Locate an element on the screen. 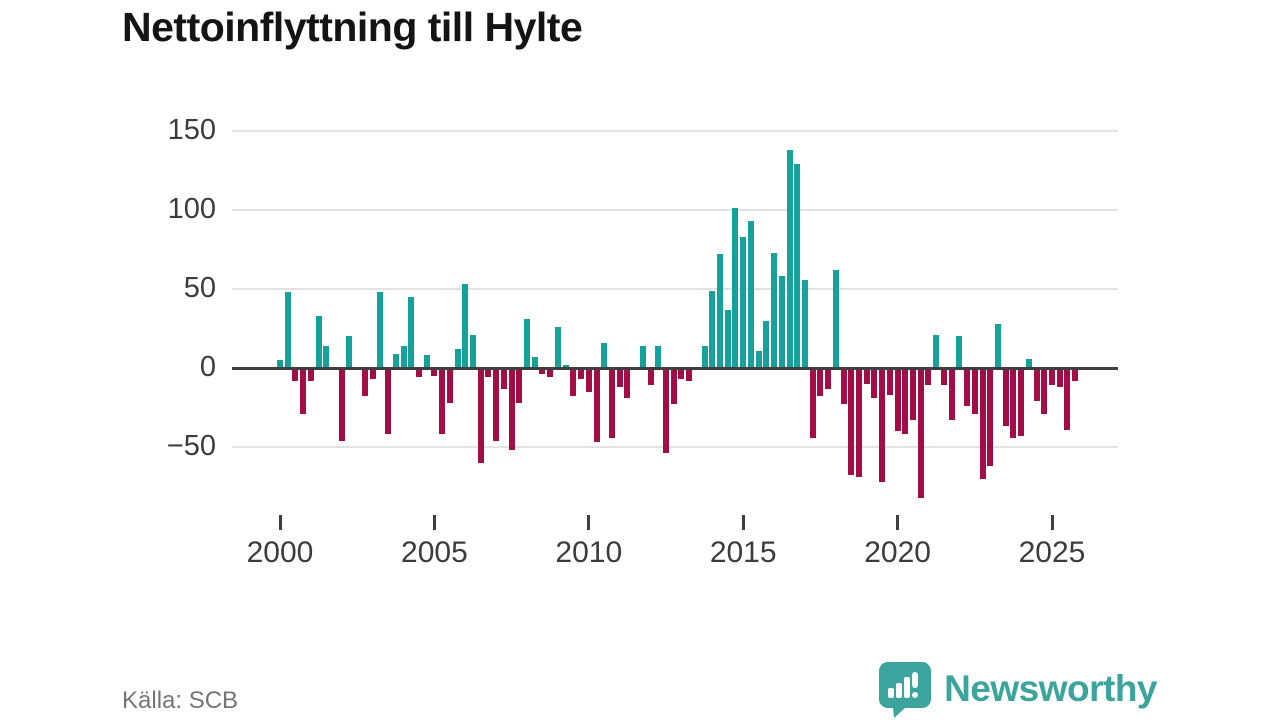 The image size is (1280, 720). bar-2007Q4 is located at coordinates (519, 385).